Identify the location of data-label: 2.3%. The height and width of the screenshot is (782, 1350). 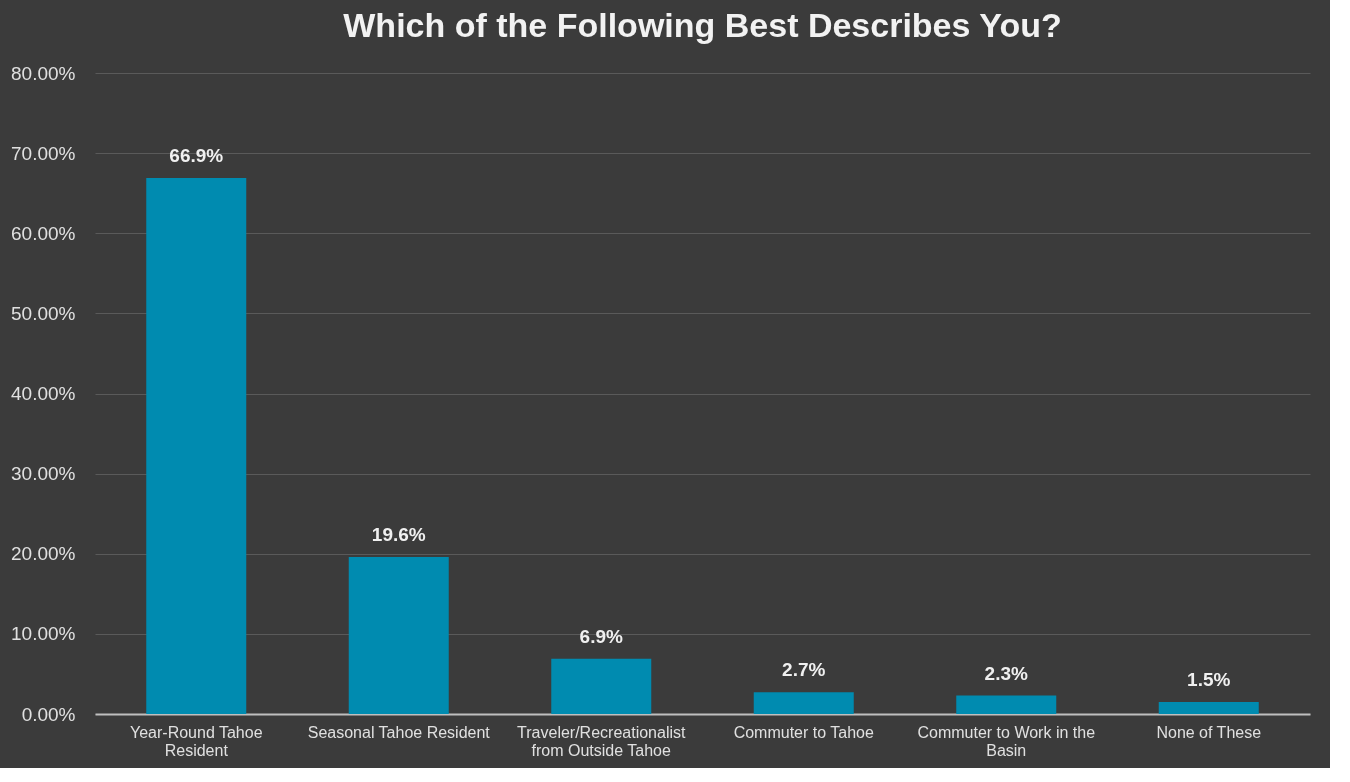
(1006, 673).